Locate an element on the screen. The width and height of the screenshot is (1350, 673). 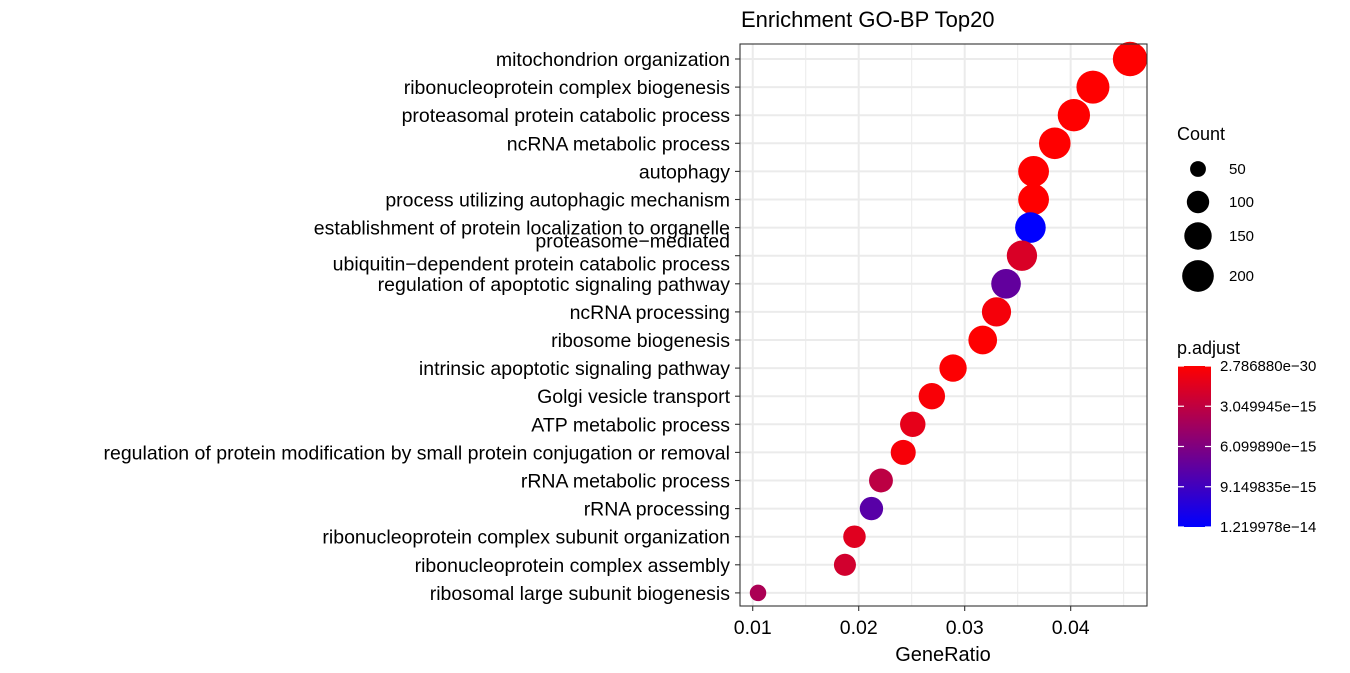
y-tick-label: intrinsic apoptotic signaling pathway is located at coordinates (574, 369).